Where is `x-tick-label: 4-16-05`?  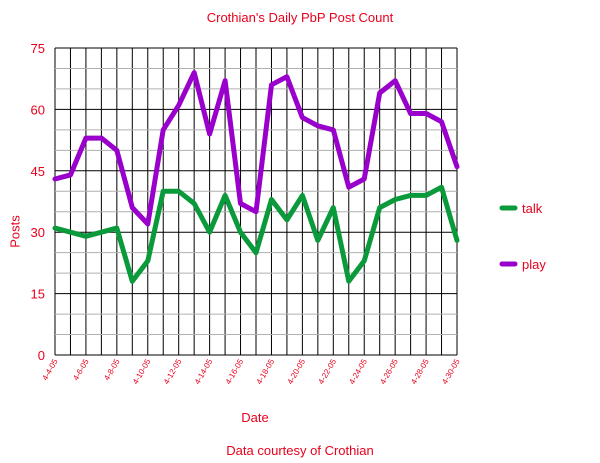 x-tick-label: 4-16-05 is located at coordinates (235, 371).